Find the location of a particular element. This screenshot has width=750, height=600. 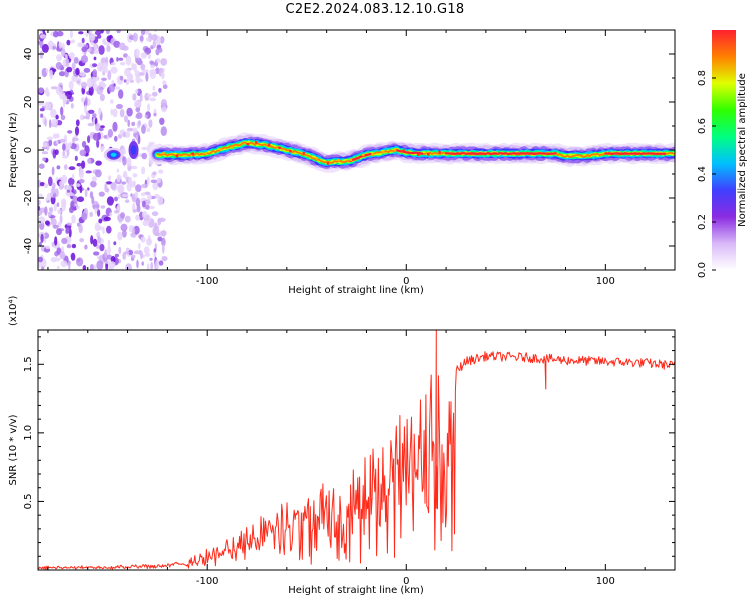

snr-multiplier: (x10⁴) is located at coordinates (13, 310).